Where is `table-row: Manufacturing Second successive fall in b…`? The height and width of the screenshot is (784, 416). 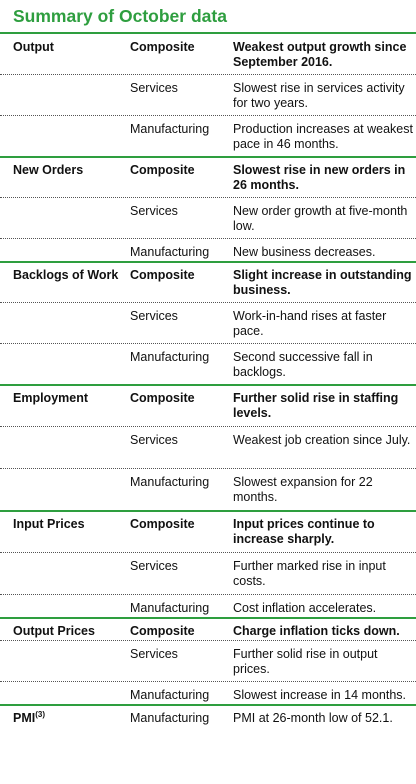
table-row: Manufacturing Second successive fall in b… is located at coordinates (208, 364).